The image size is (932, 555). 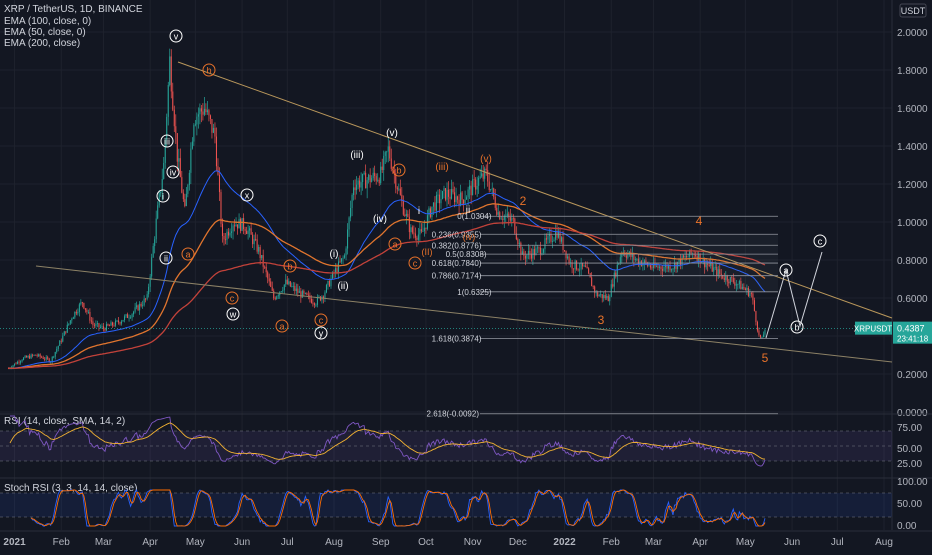 I want to click on price-tick-label: 0.6000, so click(x=912, y=299).